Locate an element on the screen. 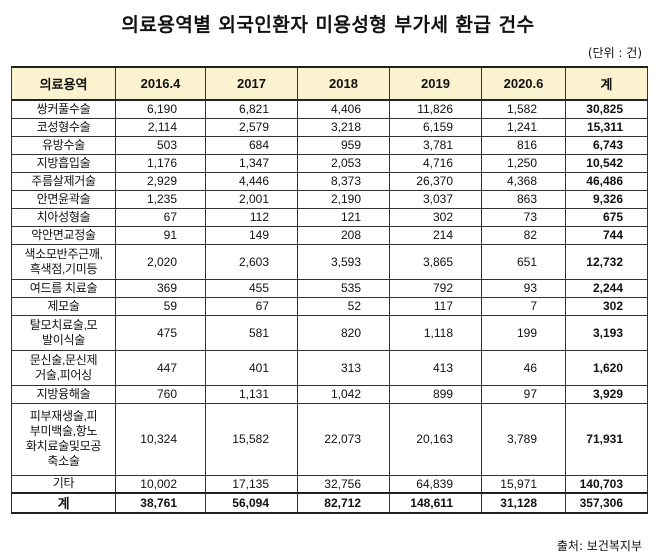 This screenshot has width=656, height=556. table-row: 유방수술 503 684 959 3,781 816 6,743 is located at coordinates (329, 145).